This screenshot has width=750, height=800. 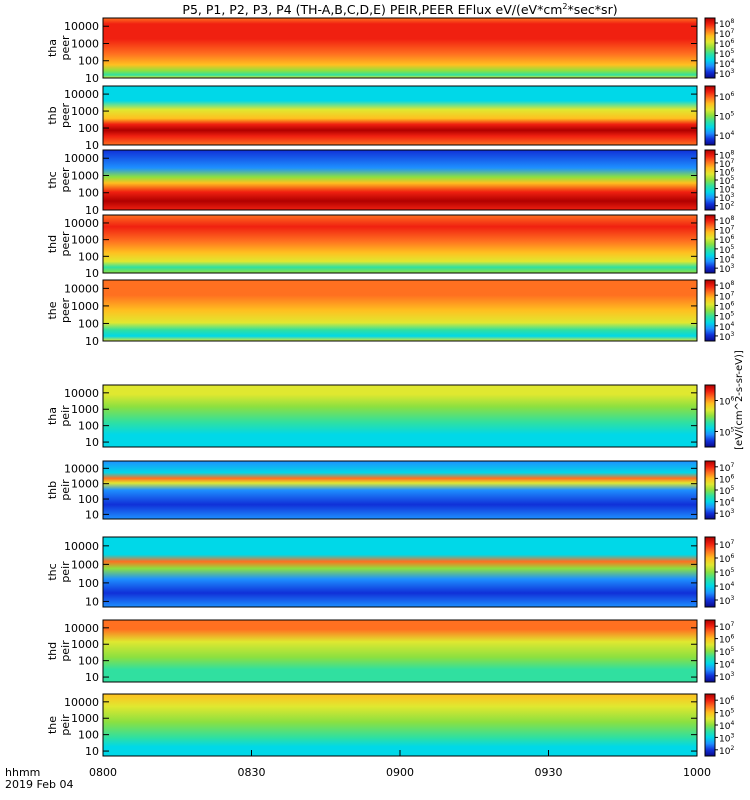 I want to click on time-tick-label: 0800, so click(x=103, y=772).